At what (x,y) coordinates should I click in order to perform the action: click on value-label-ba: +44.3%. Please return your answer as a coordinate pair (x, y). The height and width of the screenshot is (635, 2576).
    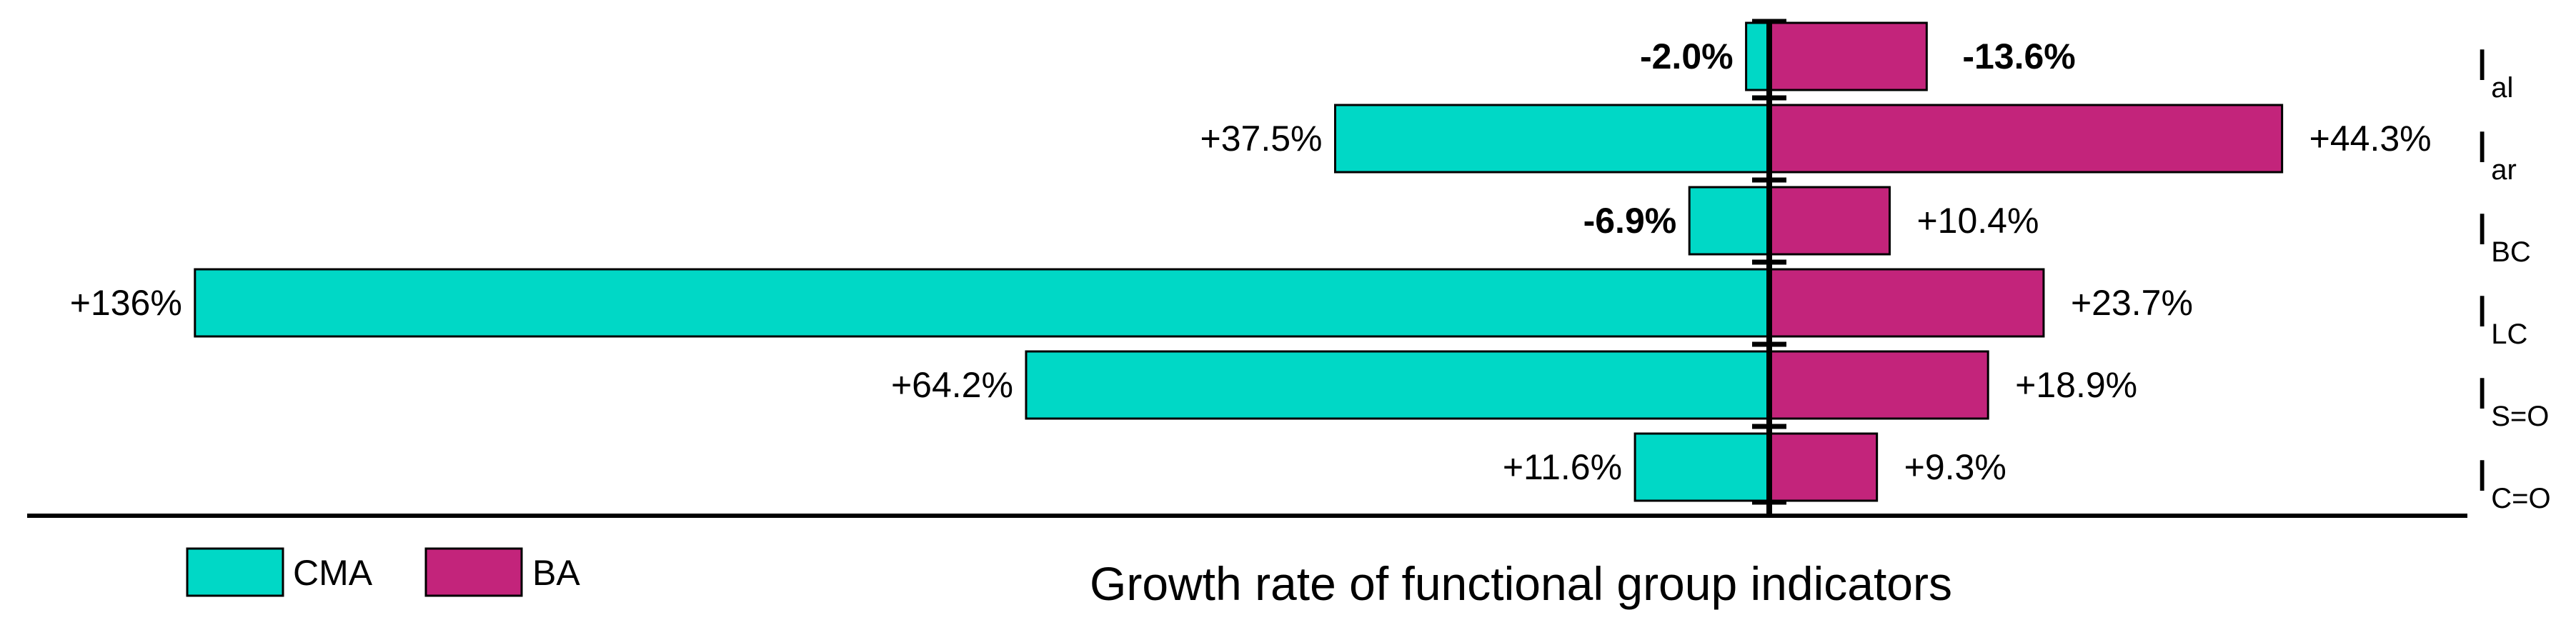
    Looking at the image, I should click on (2370, 139).